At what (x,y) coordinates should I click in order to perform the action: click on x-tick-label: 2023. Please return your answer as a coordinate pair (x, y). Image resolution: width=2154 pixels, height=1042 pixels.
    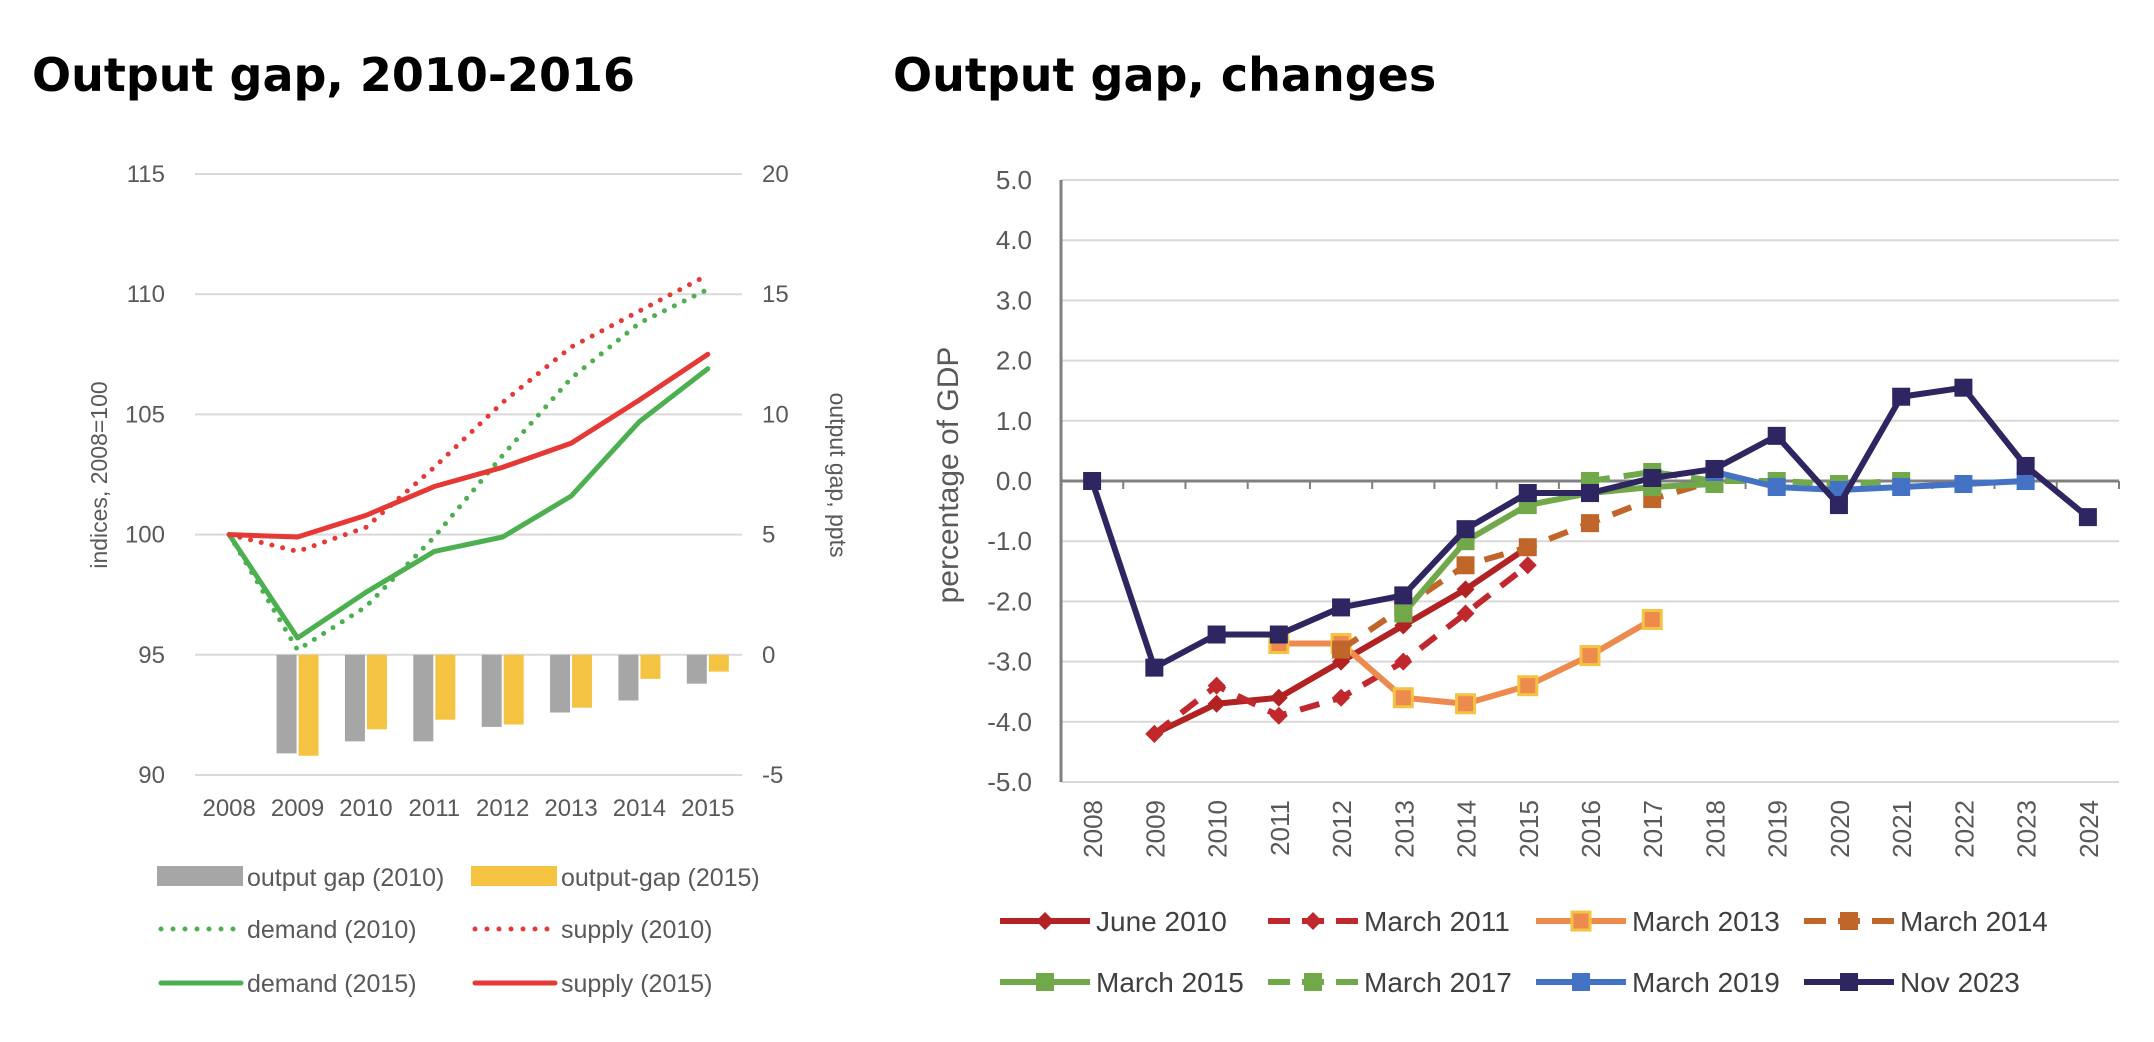
    Looking at the image, I should click on (2027, 829).